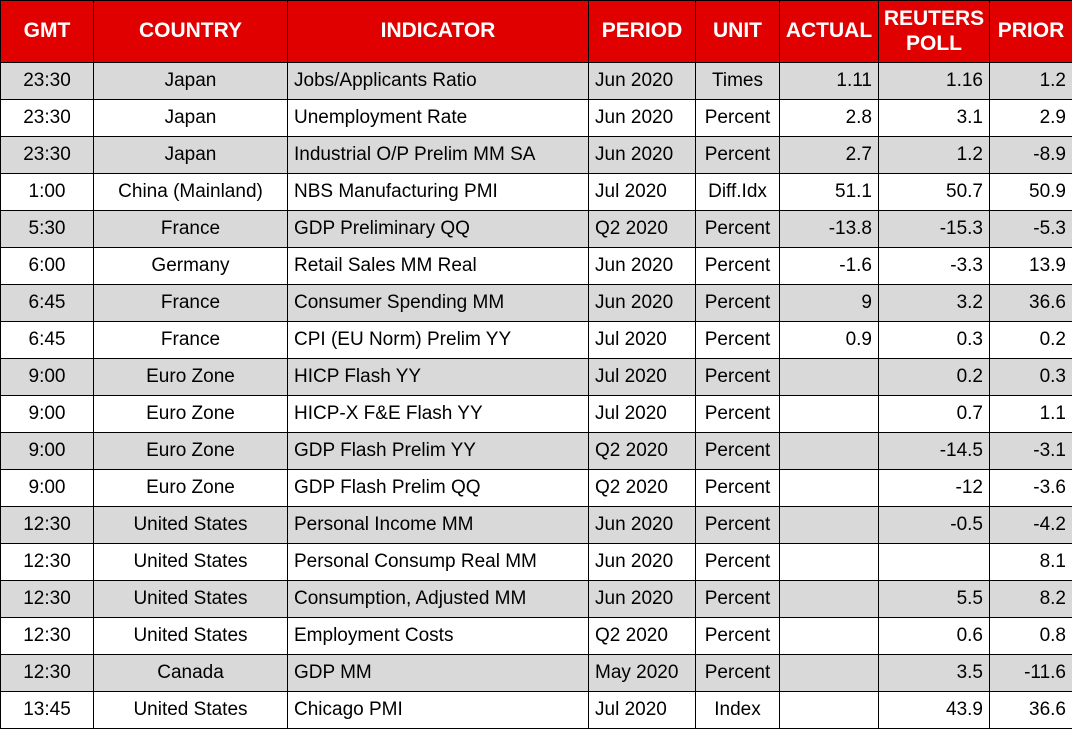 Image resolution: width=1072 pixels, height=729 pixels. Describe the element at coordinates (438, 81) in the screenshot. I see `cell-indicator: Jobs/Applicants Ratio` at that location.